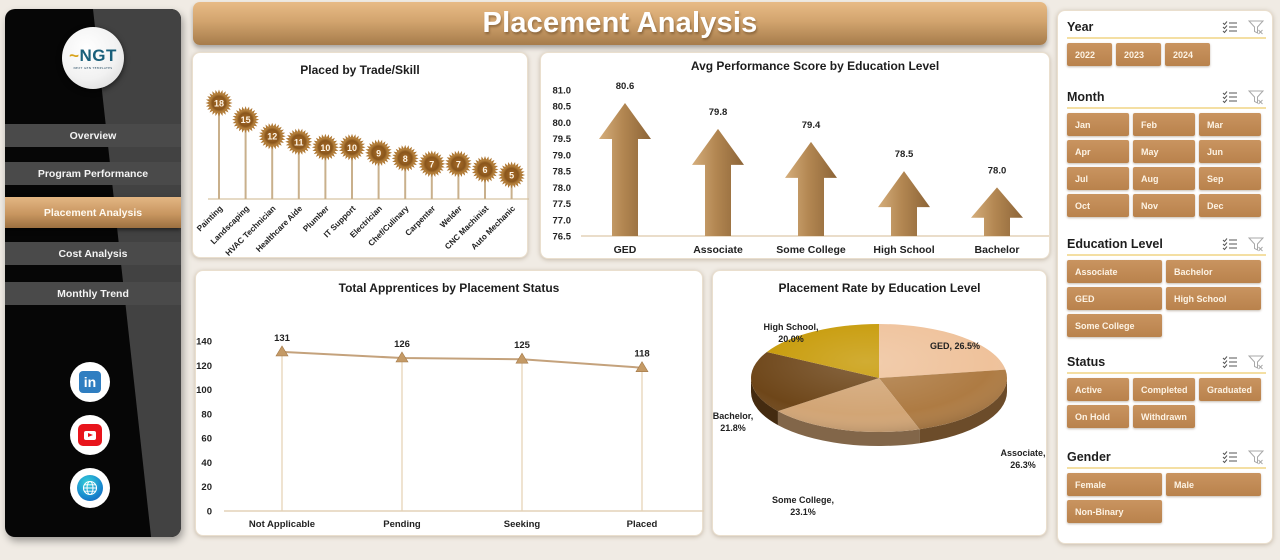 This screenshot has width=1280, height=560. I want to click on month-option: Dec, so click(1230, 205).